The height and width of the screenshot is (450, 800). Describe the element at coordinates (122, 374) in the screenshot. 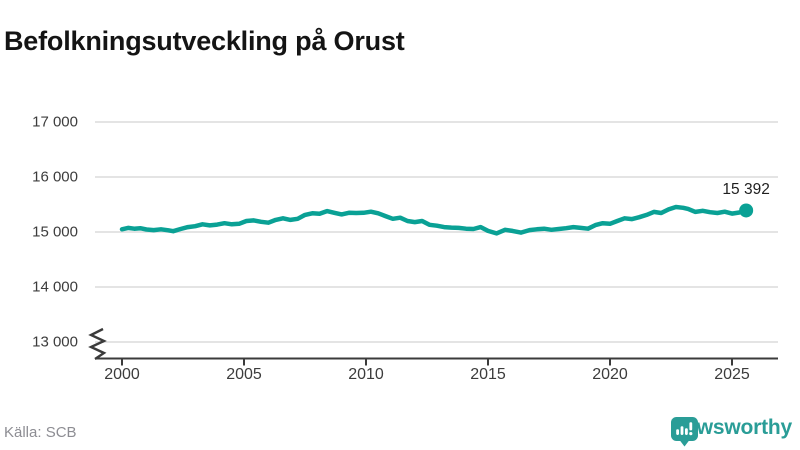

I see `x-tick-label: 2000` at that location.